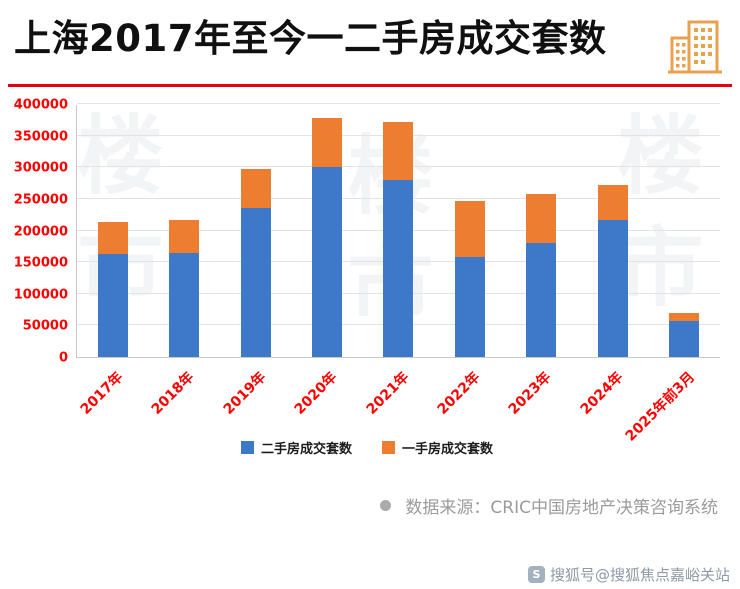  I want to click on legend-item-newhome: 一手房成交套数, so click(437, 447).